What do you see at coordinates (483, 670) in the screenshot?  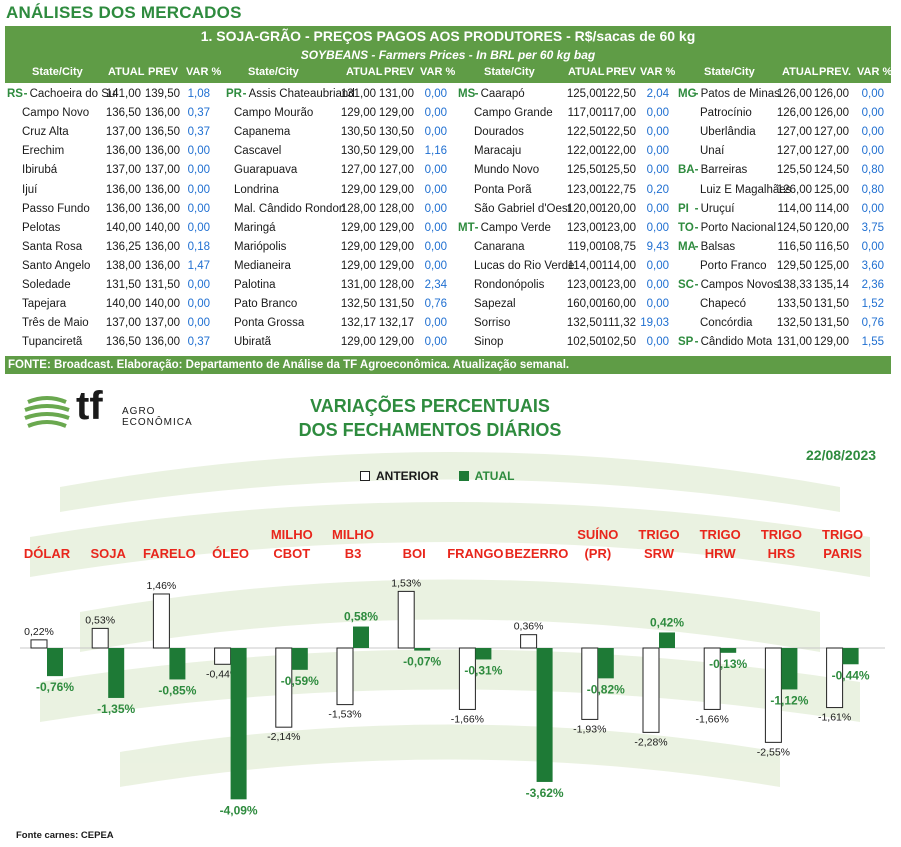 I see `data-label-atual: -0,31%` at bounding box center [483, 670].